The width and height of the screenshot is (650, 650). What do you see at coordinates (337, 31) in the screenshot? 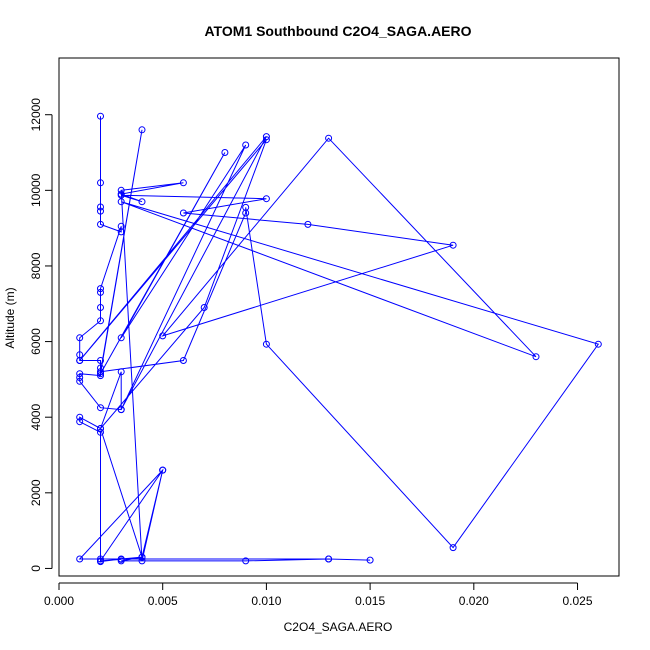
I see `chart-title: ATOM1 Southbound C2O4_SAGA.AERO` at bounding box center [337, 31].